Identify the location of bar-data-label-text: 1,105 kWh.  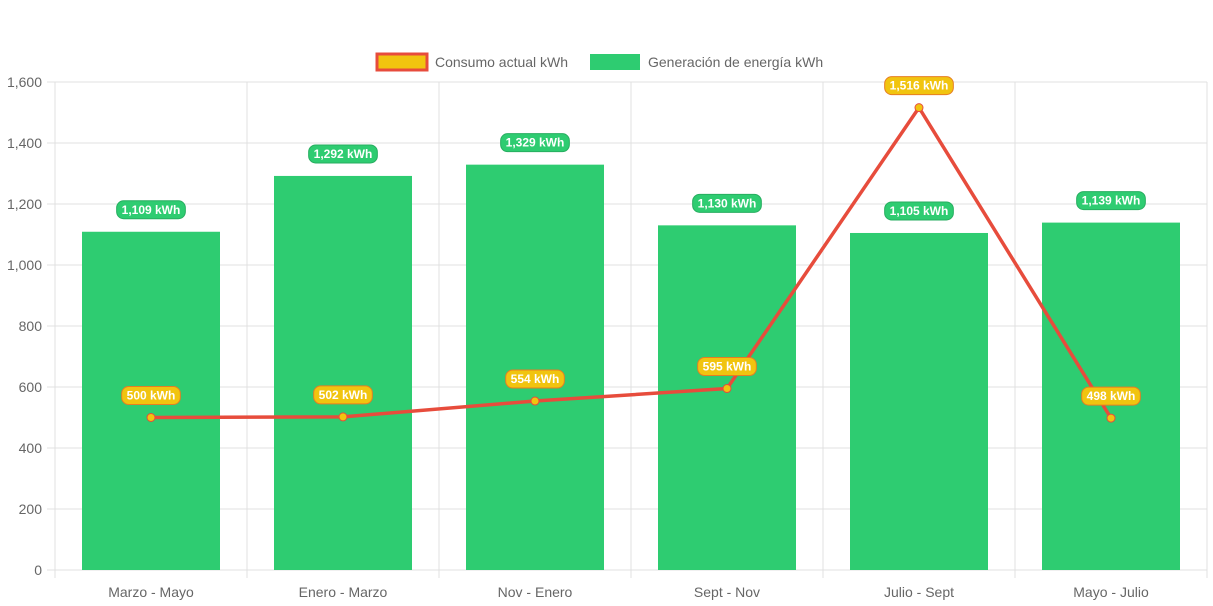
(919, 211).